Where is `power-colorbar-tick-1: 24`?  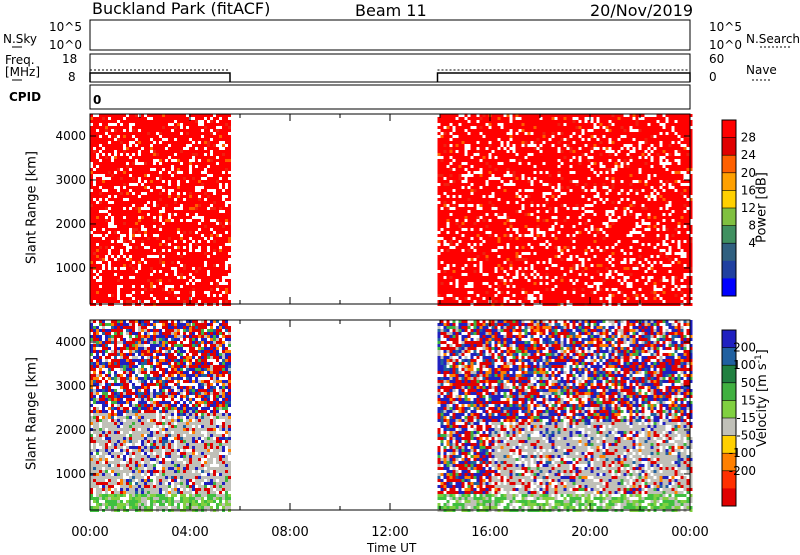
power-colorbar-tick-1: 24 is located at coordinates (748, 155).